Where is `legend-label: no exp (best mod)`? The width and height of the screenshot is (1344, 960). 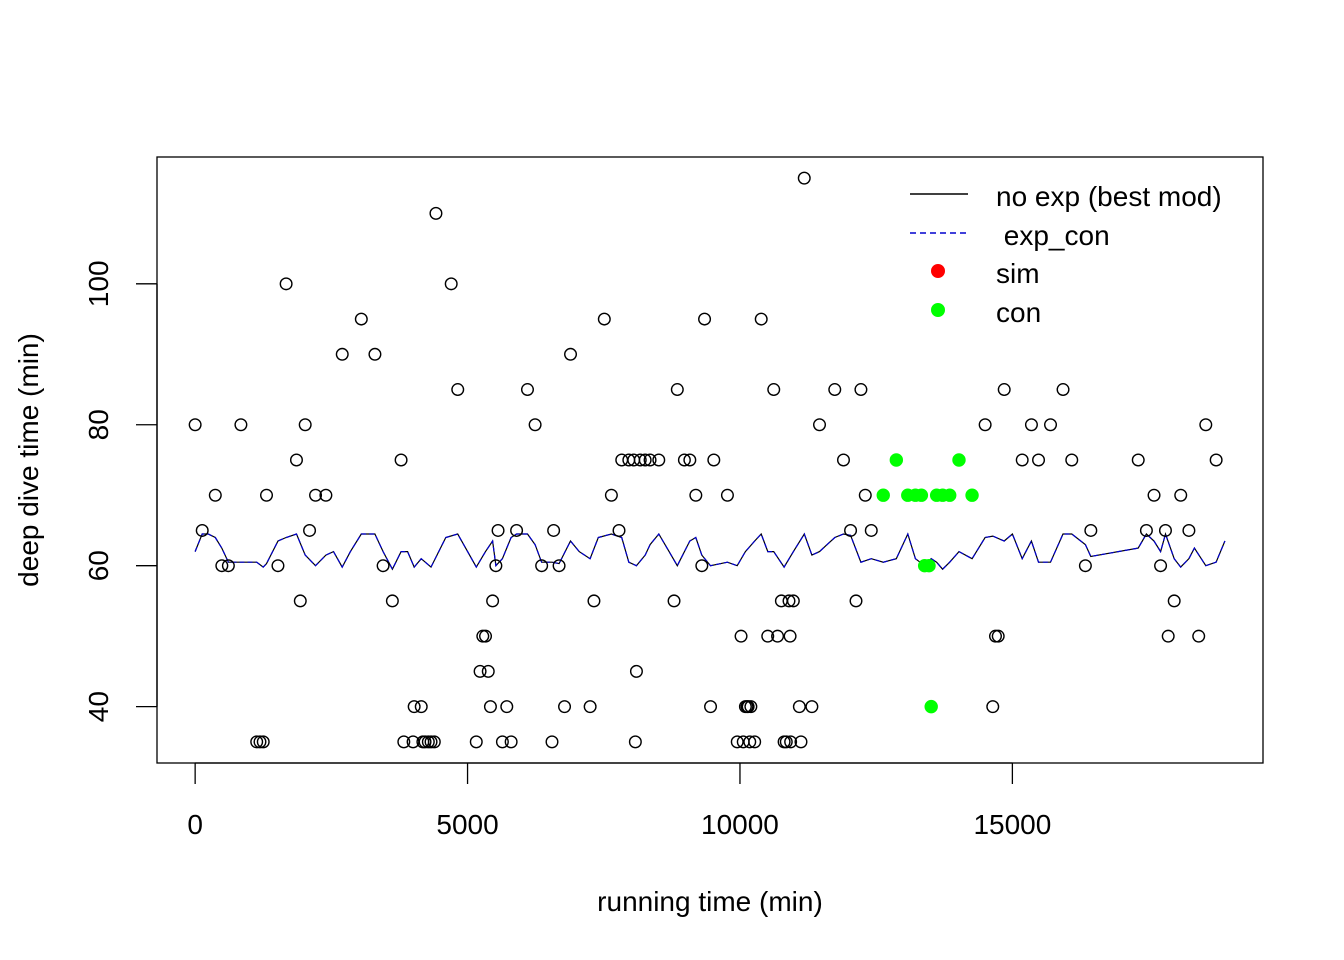 legend-label: no exp (best mod) is located at coordinates (1109, 196).